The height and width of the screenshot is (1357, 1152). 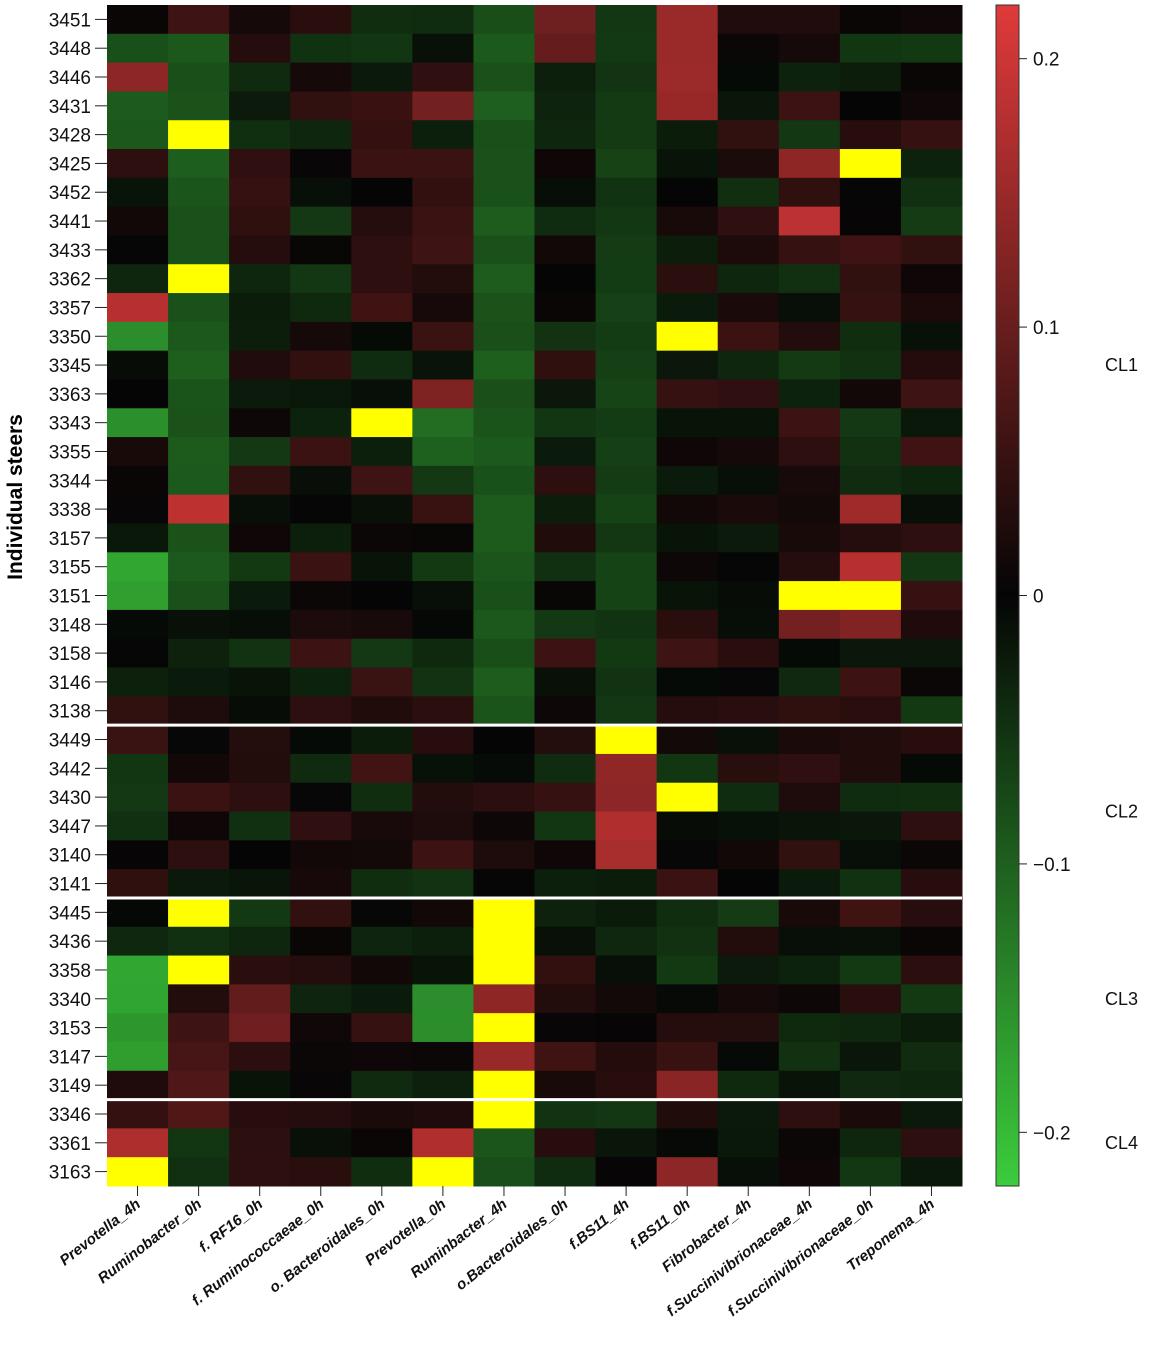 I want to click on row-label: 3350, so click(x=70, y=337).